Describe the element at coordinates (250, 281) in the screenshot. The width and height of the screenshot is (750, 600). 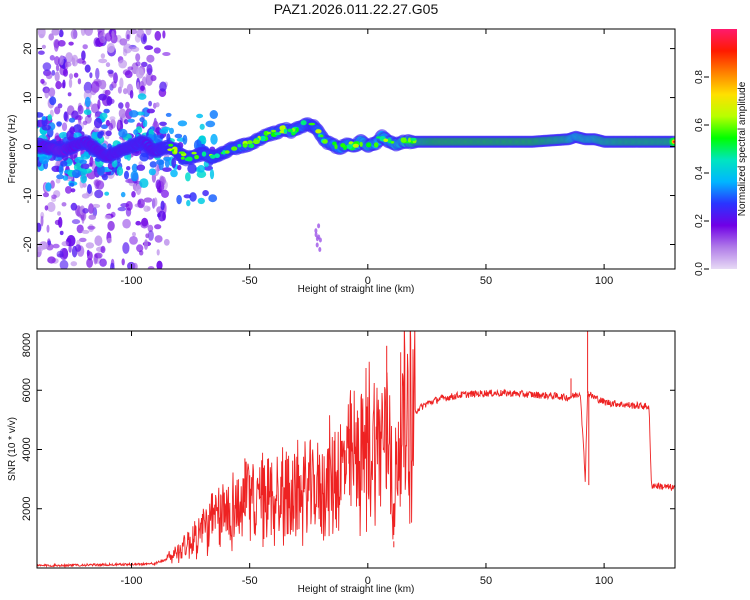
I see `spectrogram-x-tick-label: -50` at that location.